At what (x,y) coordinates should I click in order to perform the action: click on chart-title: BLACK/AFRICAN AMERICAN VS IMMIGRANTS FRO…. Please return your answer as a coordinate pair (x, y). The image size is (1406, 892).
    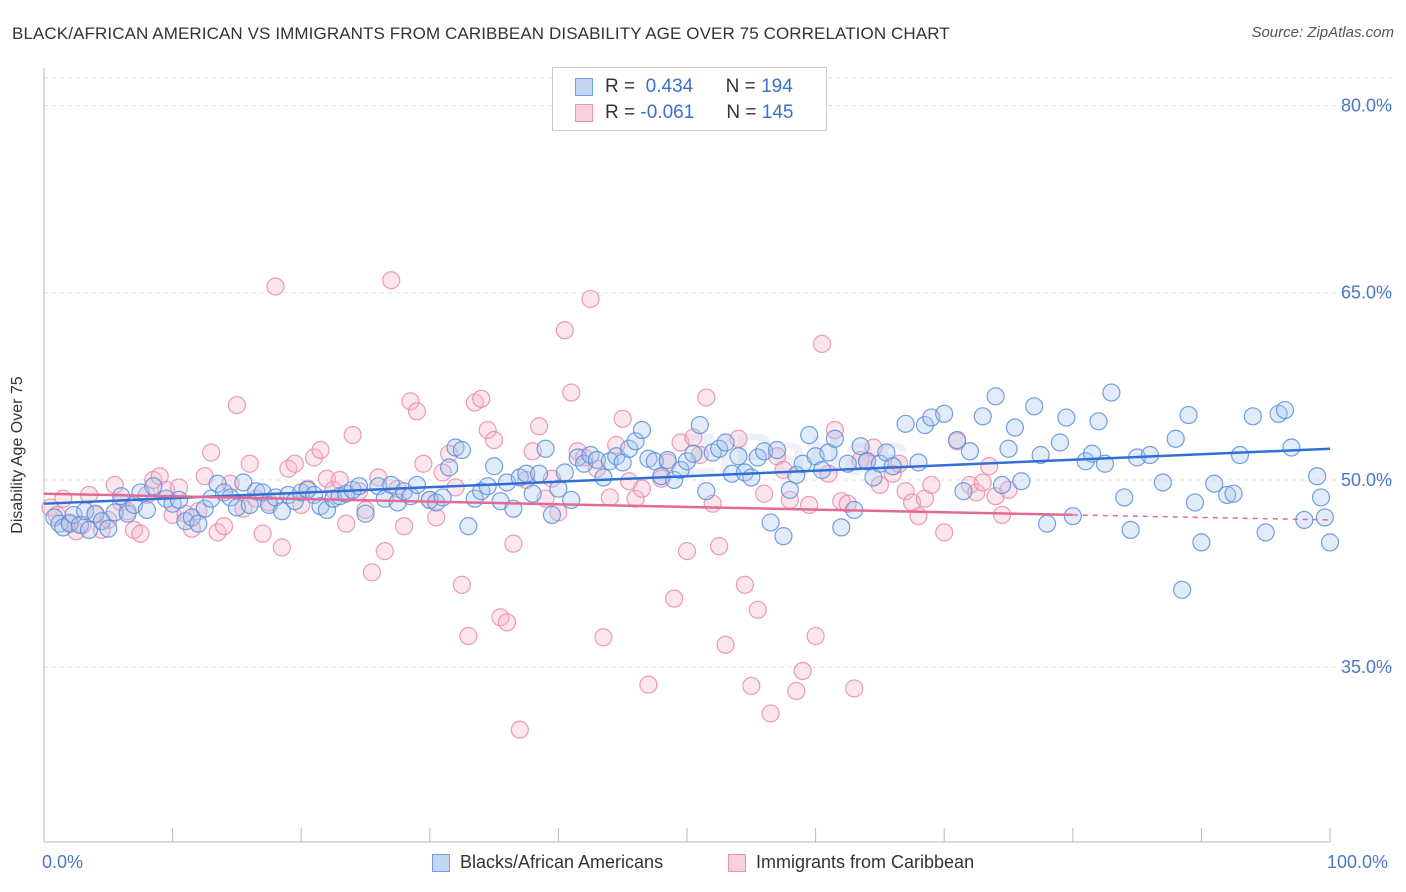
    Looking at the image, I should click on (481, 33).